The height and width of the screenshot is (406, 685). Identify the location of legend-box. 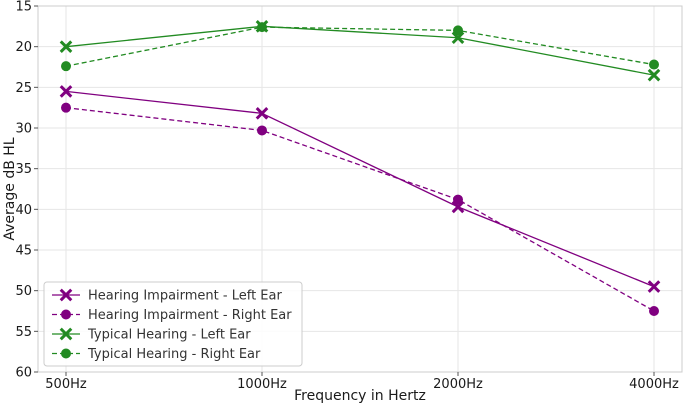
(173, 324).